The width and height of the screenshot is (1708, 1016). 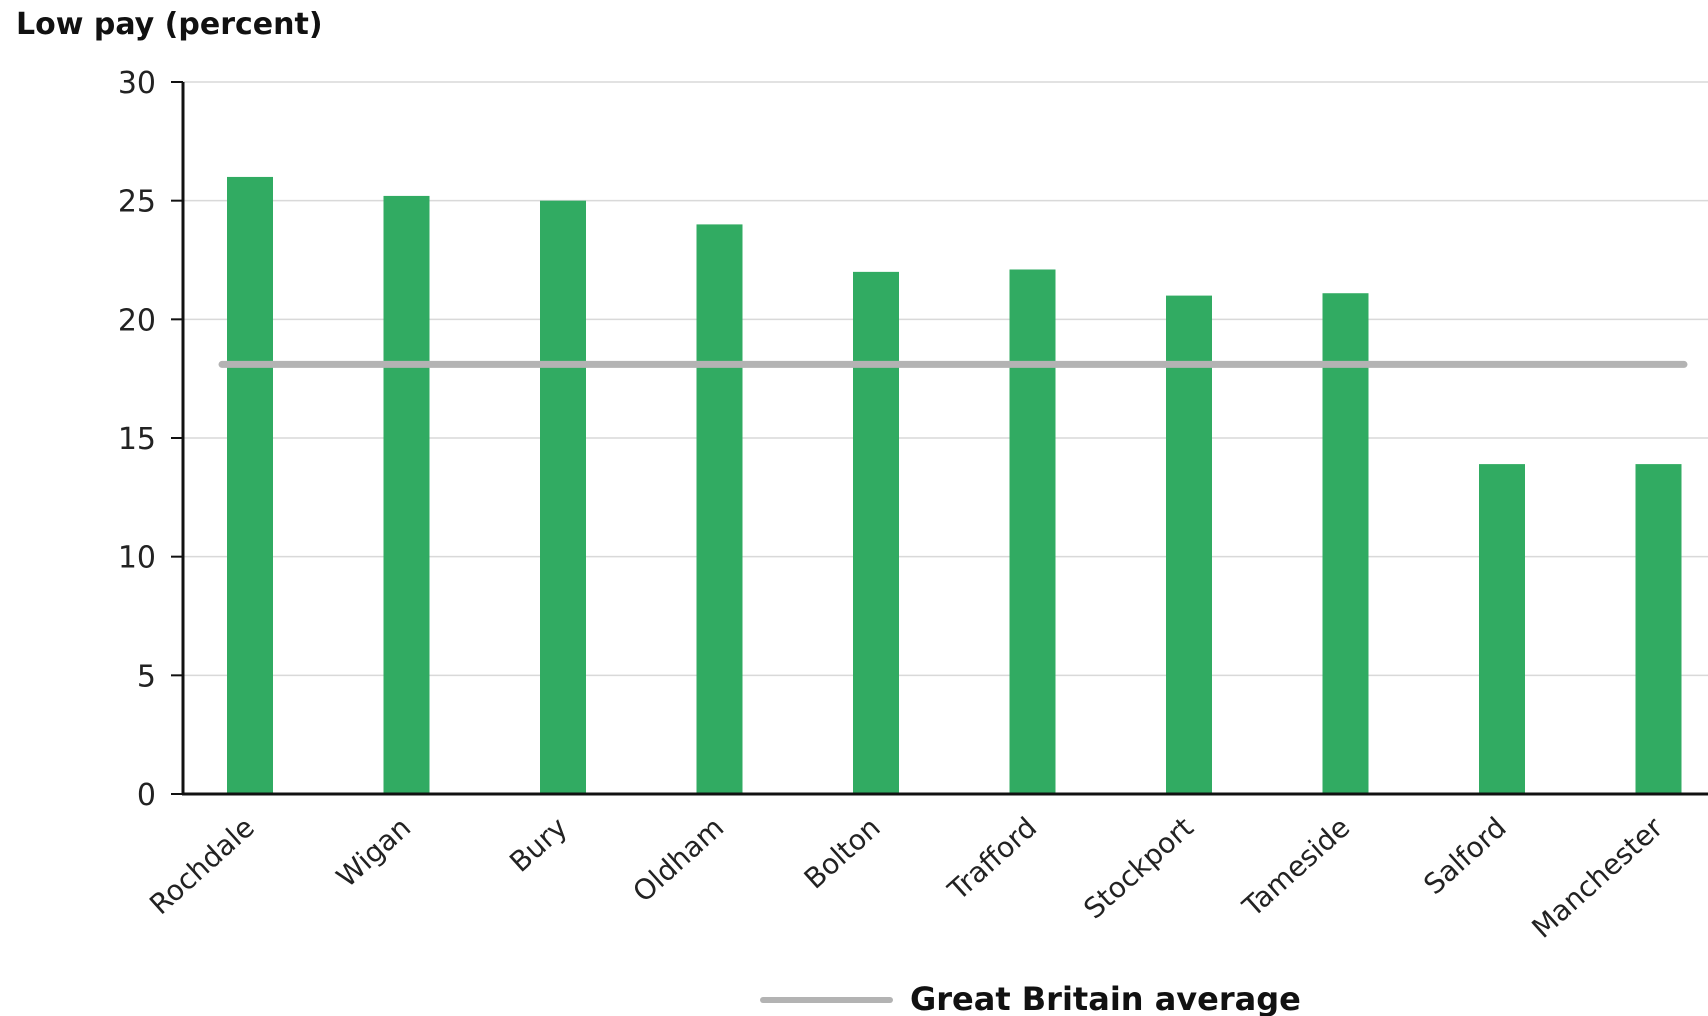 I want to click on y-axis-ticks: 0 5 10 15 20 25 30, so click(x=150, y=439).